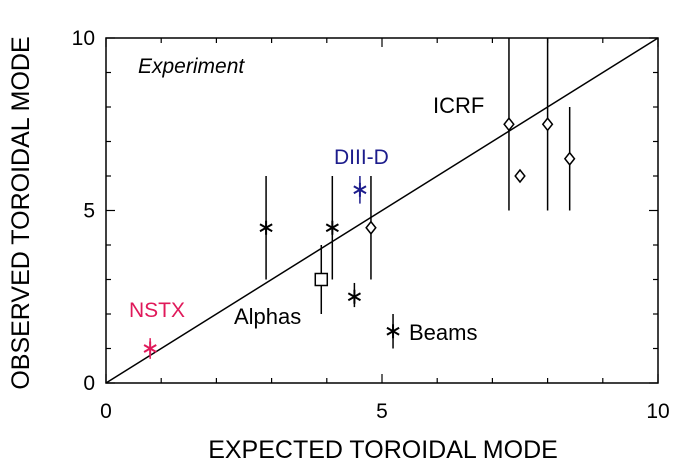  I want to click on data-point-square, so click(321, 279).